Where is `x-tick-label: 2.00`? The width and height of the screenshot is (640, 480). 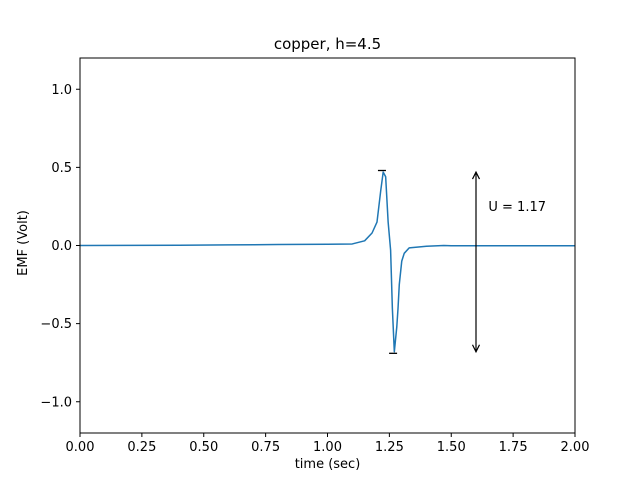 x-tick-label: 2.00 is located at coordinates (575, 447).